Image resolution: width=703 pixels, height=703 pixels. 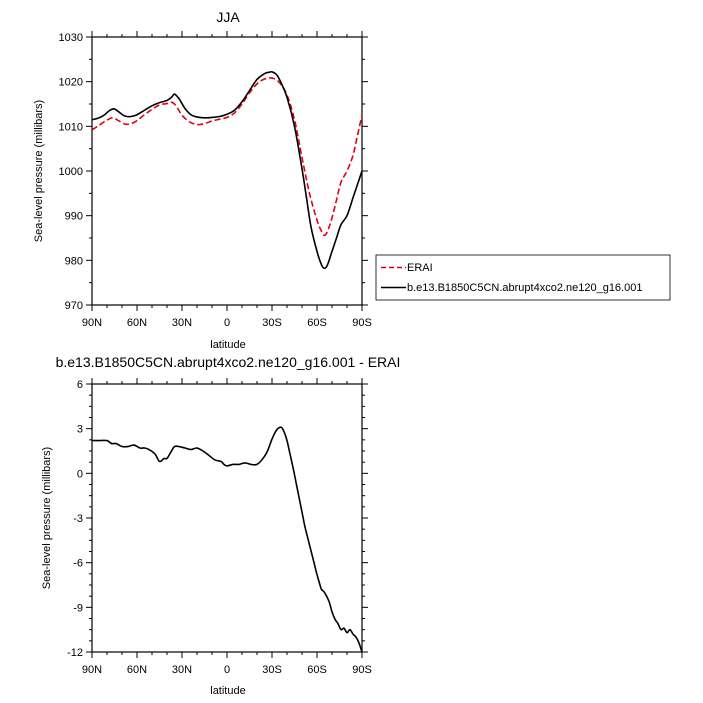 What do you see at coordinates (272, 323) in the screenshot?
I see `top-x-tick-label: 30S` at bounding box center [272, 323].